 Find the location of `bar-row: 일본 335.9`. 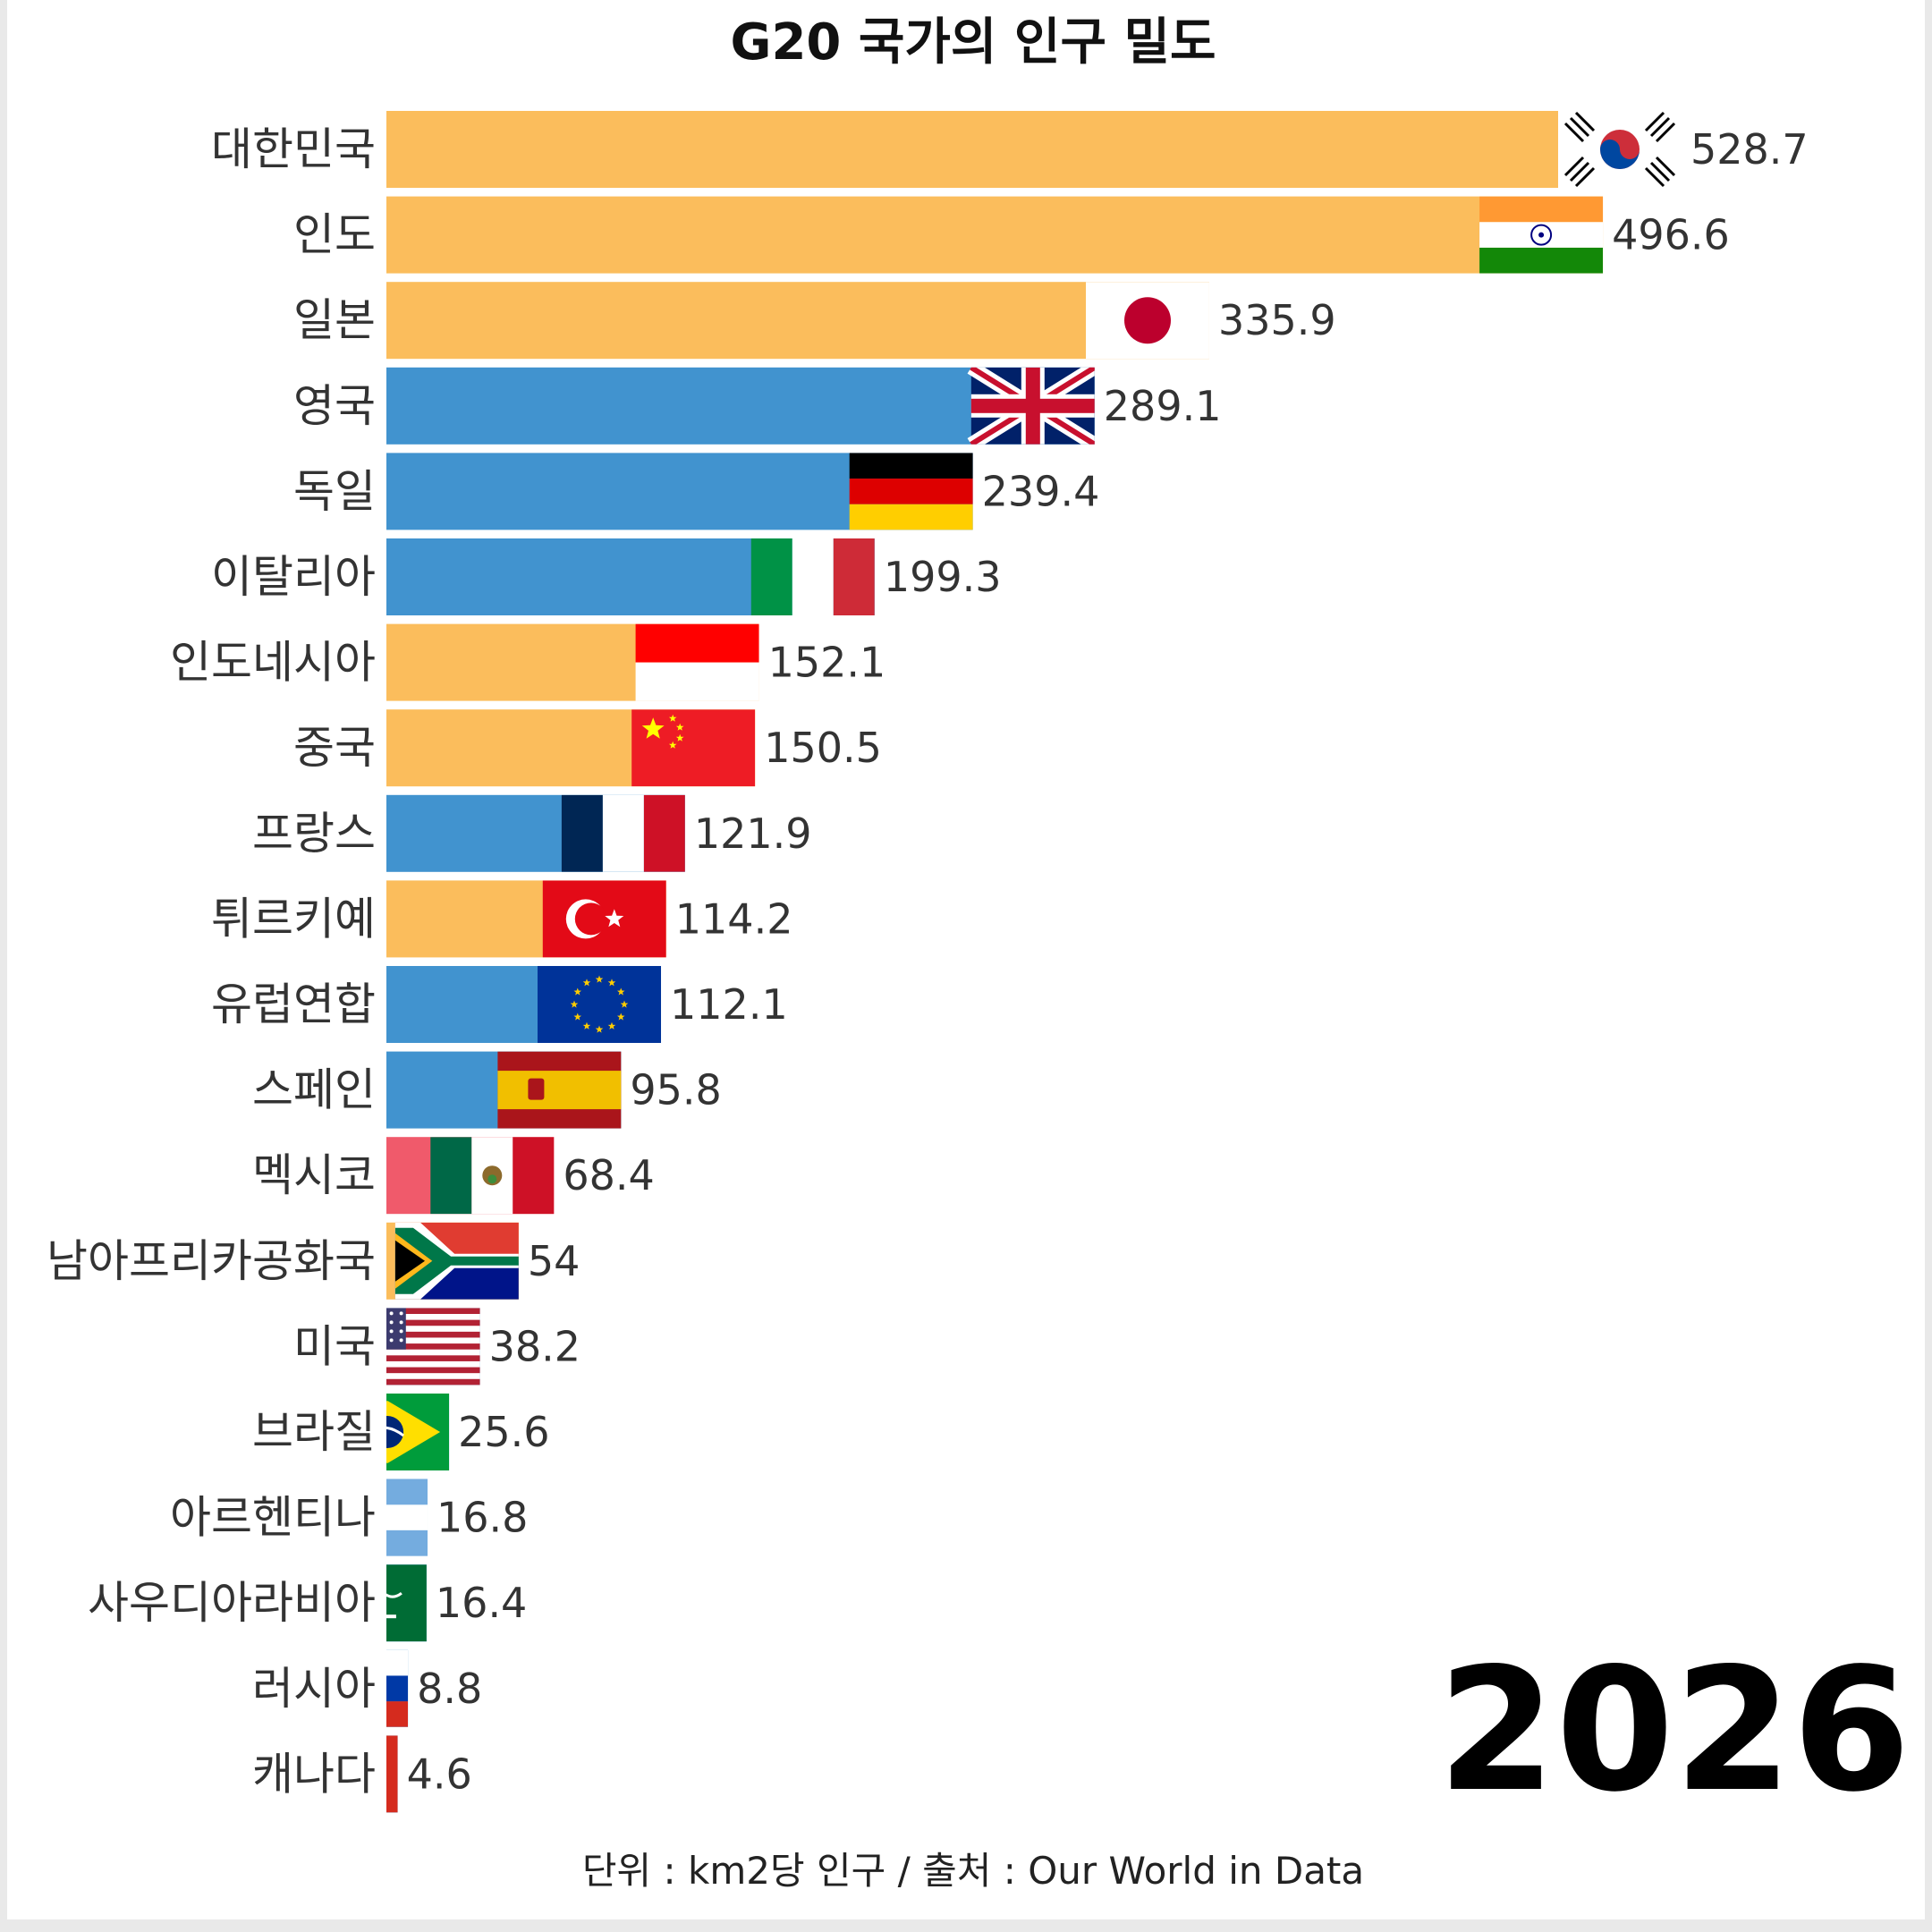

bar-row: 일본 335.9 is located at coordinates (814, 321).